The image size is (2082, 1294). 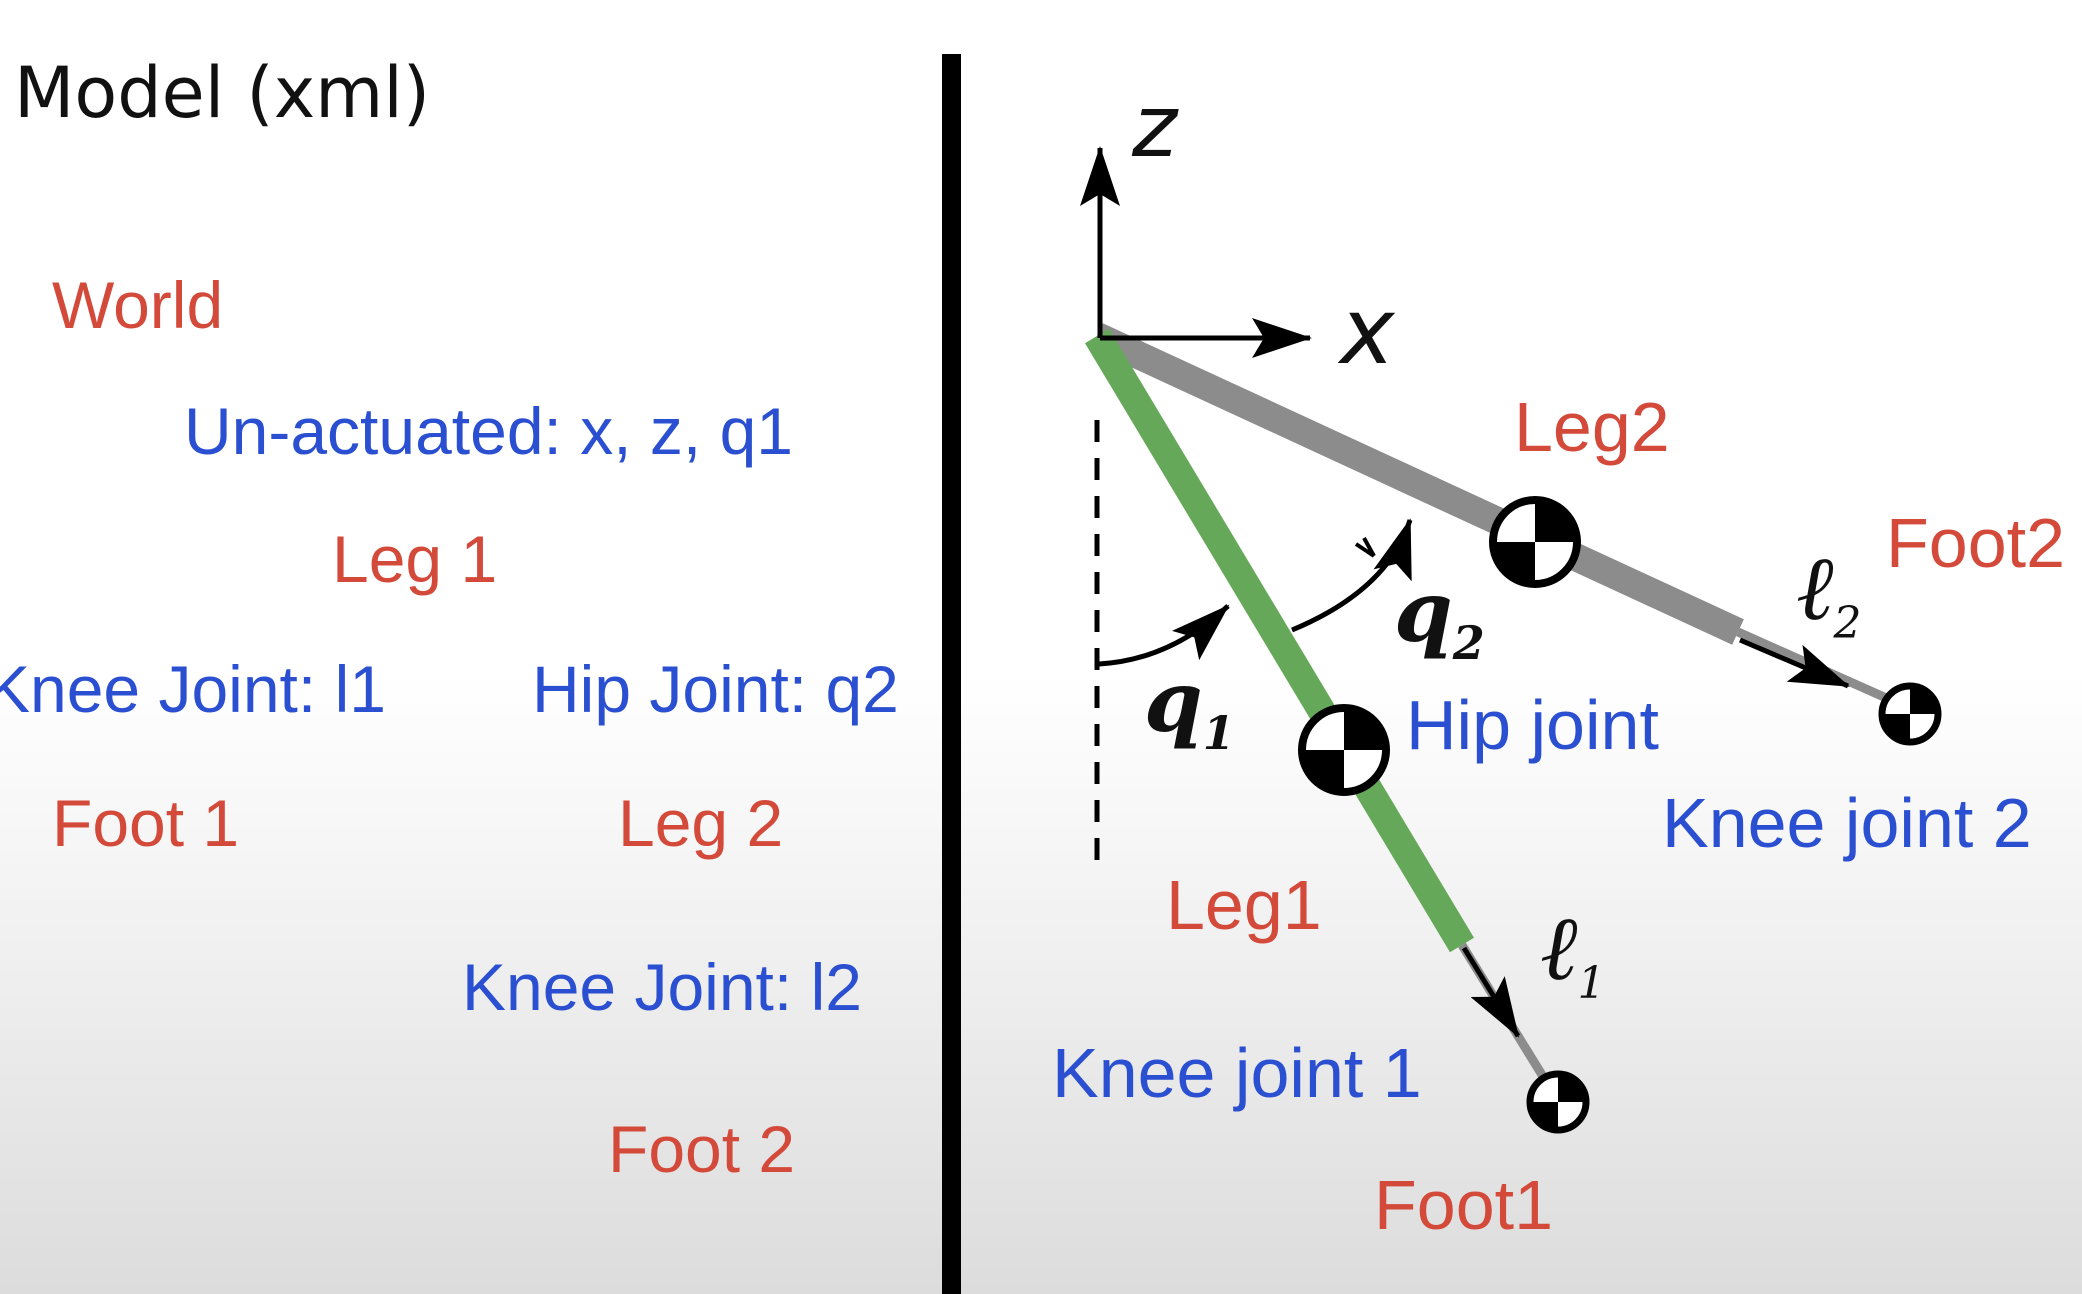 I want to click on tree-item-knee-joint-l1: Knee Joint: l1, so click(x=193, y=689).